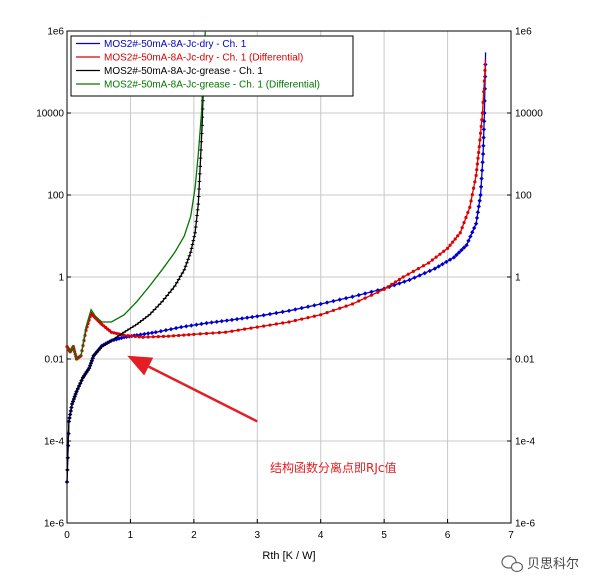 The width and height of the screenshot is (599, 588). Describe the element at coordinates (289, 530) in the screenshot. I see `x-axis-ticks: 0 1 2 3 4 5 6 7` at that location.